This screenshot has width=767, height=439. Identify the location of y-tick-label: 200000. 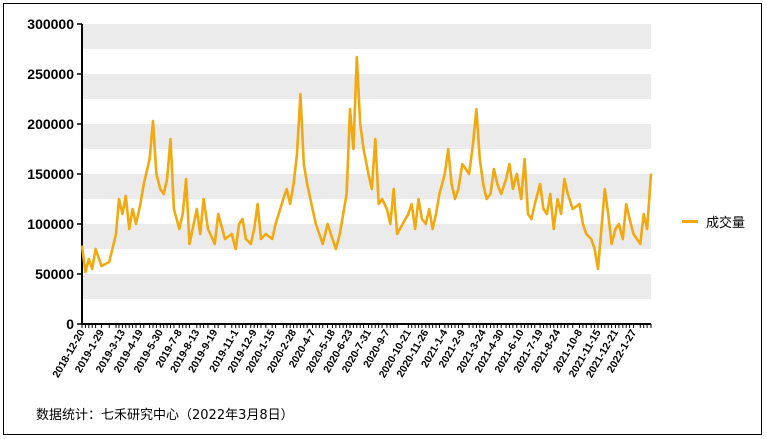
(50, 124).